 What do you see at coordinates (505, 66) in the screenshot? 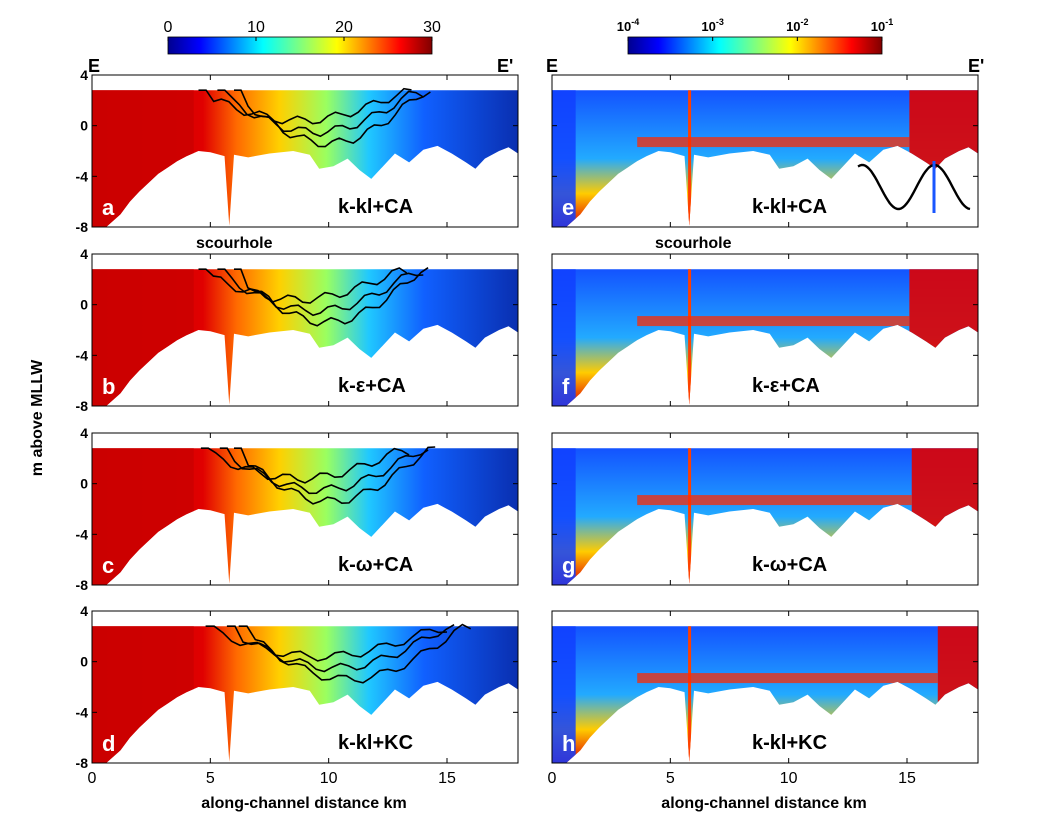
I see `endpoint-right-salinity: E'` at bounding box center [505, 66].